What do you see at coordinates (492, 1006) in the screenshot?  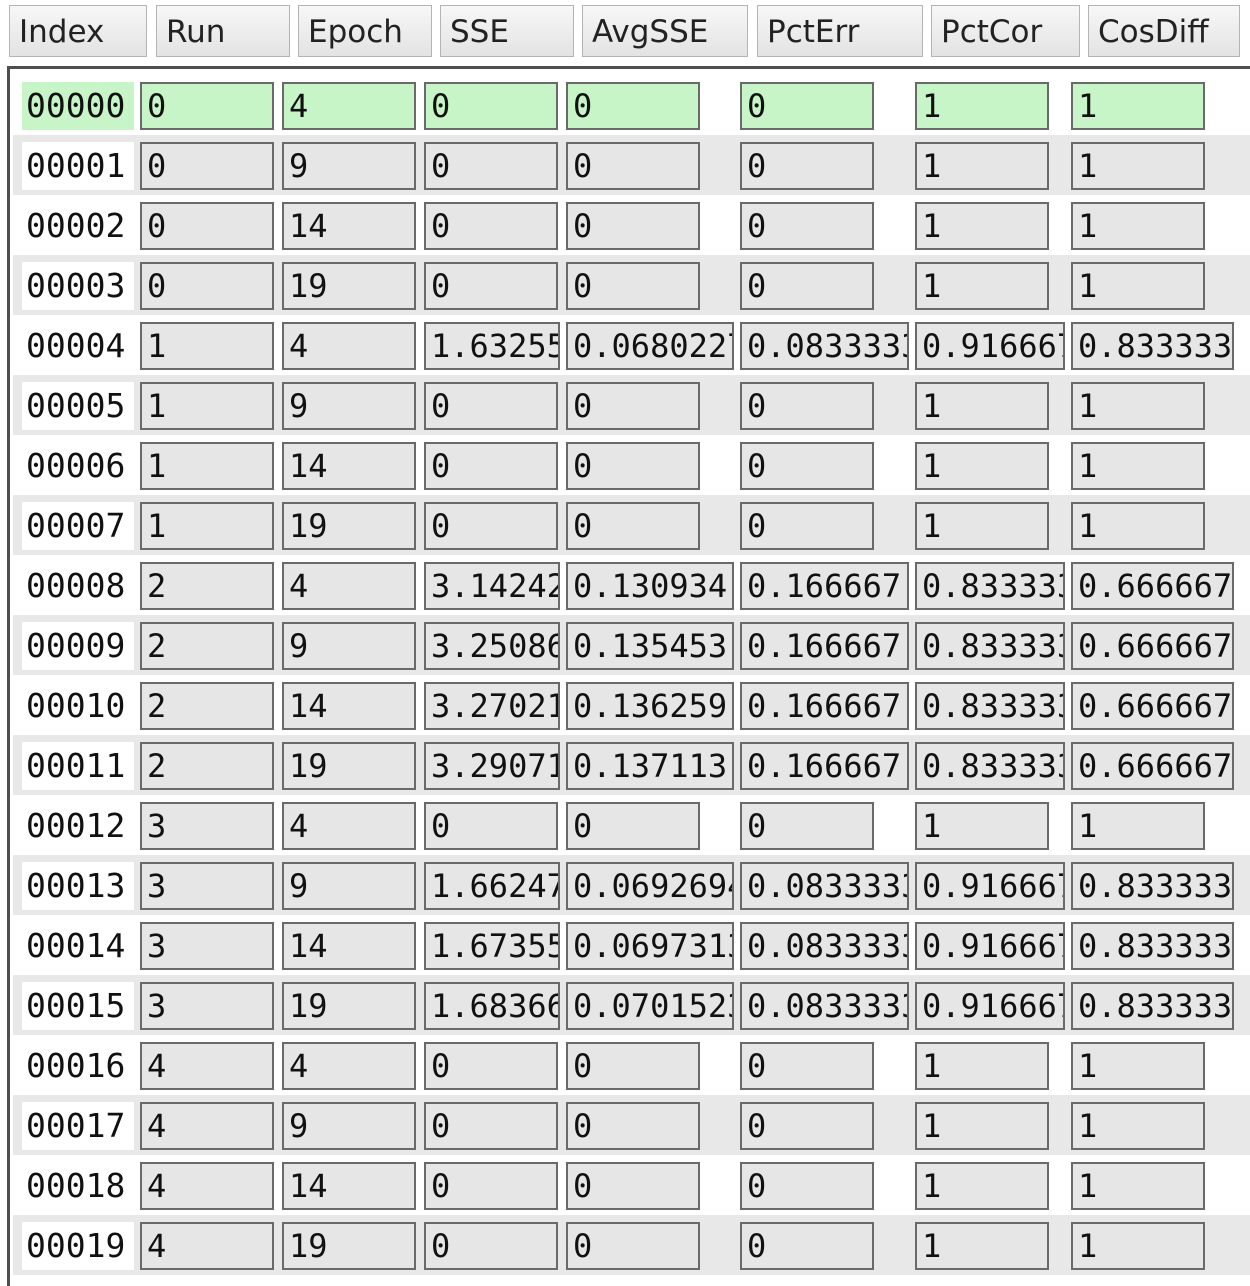 I see `cell-sse: 1.68366` at bounding box center [492, 1006].